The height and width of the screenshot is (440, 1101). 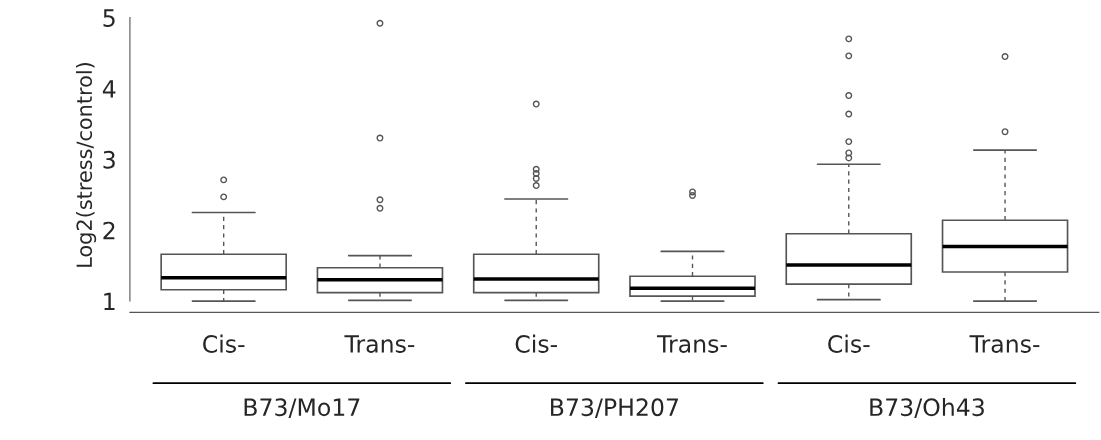 I want to click on y-tick-label: 4, so click(x=109, y=89).